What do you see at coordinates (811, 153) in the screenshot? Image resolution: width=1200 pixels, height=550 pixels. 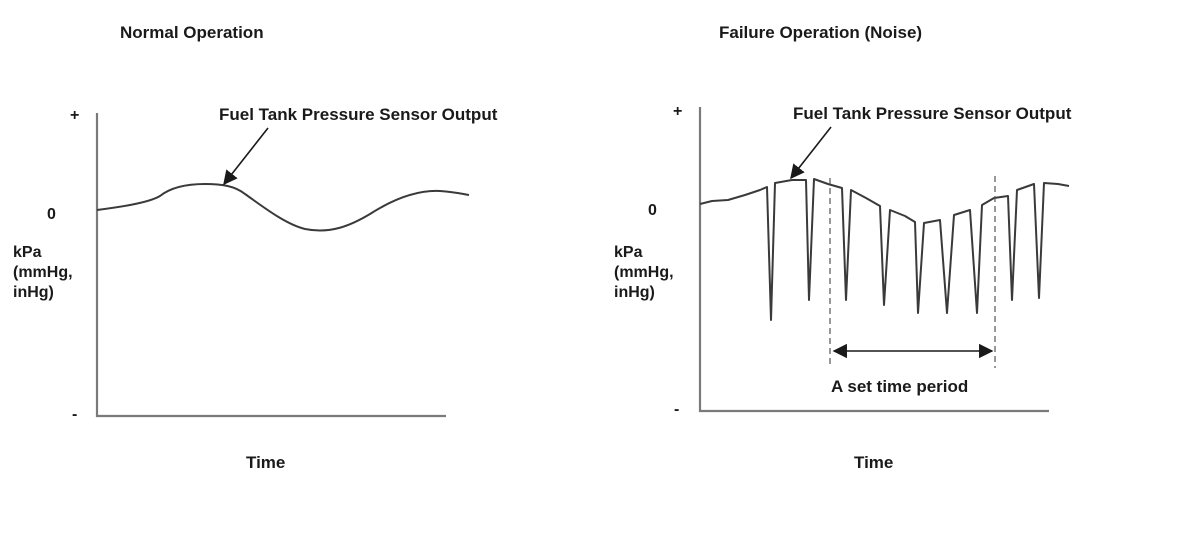 I see `callout-arrow-failure` at bounding box center [811, 153].